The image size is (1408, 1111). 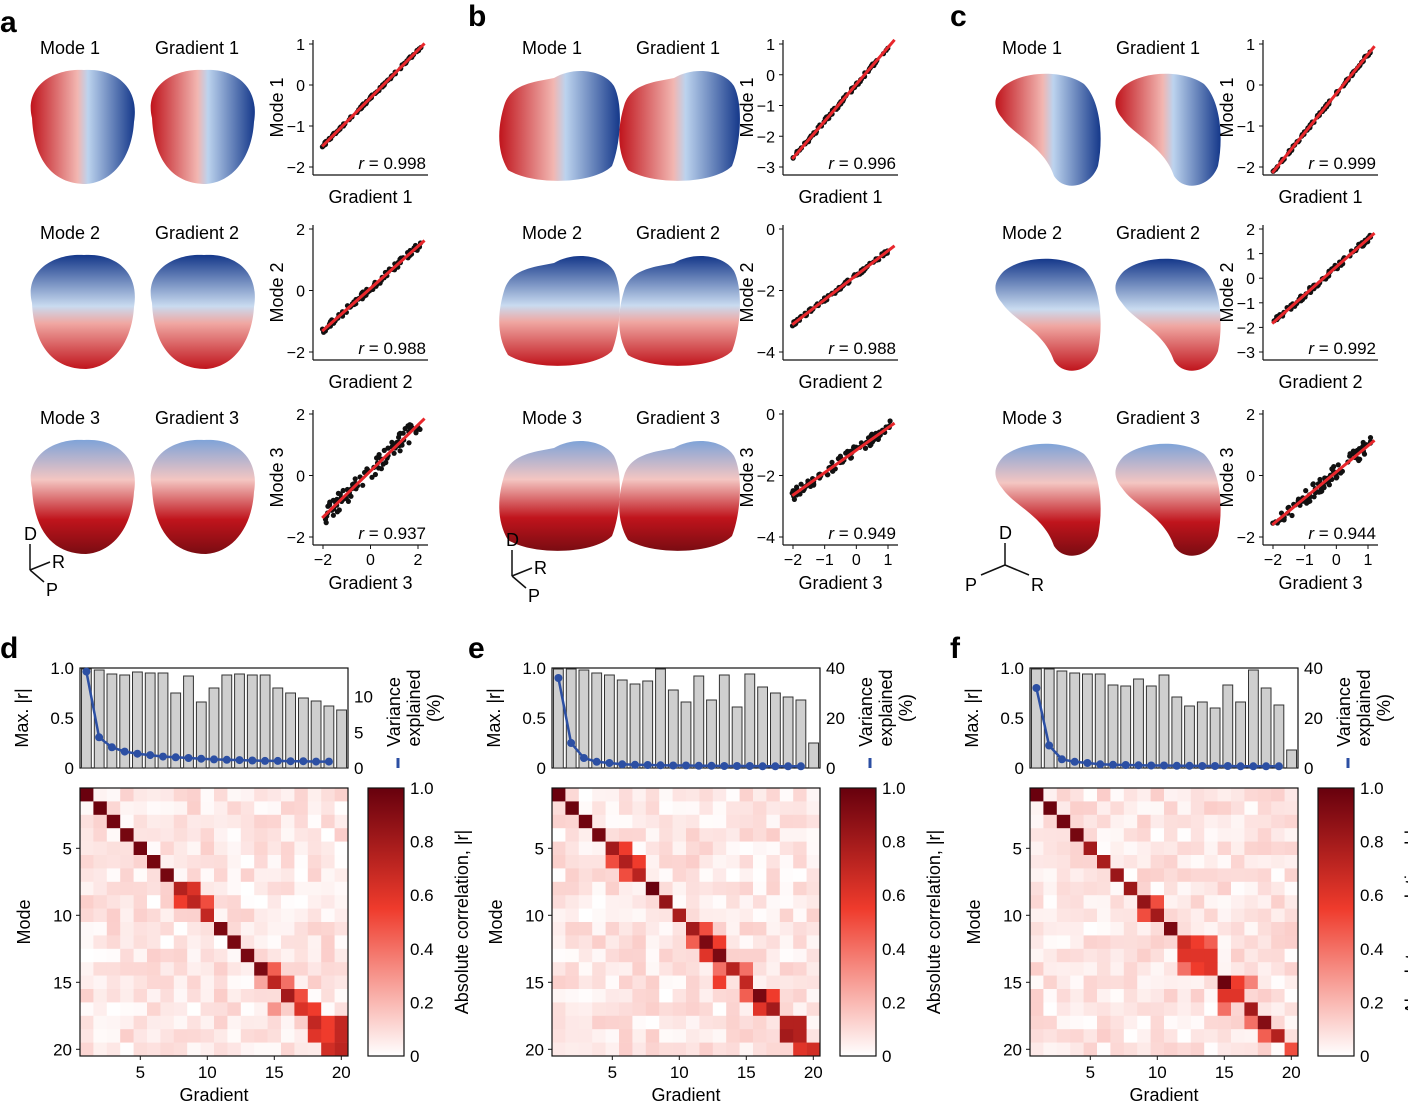 I want to click on panel-c-row-3-r-text: = 0.944, so click(x=1345, y=533).